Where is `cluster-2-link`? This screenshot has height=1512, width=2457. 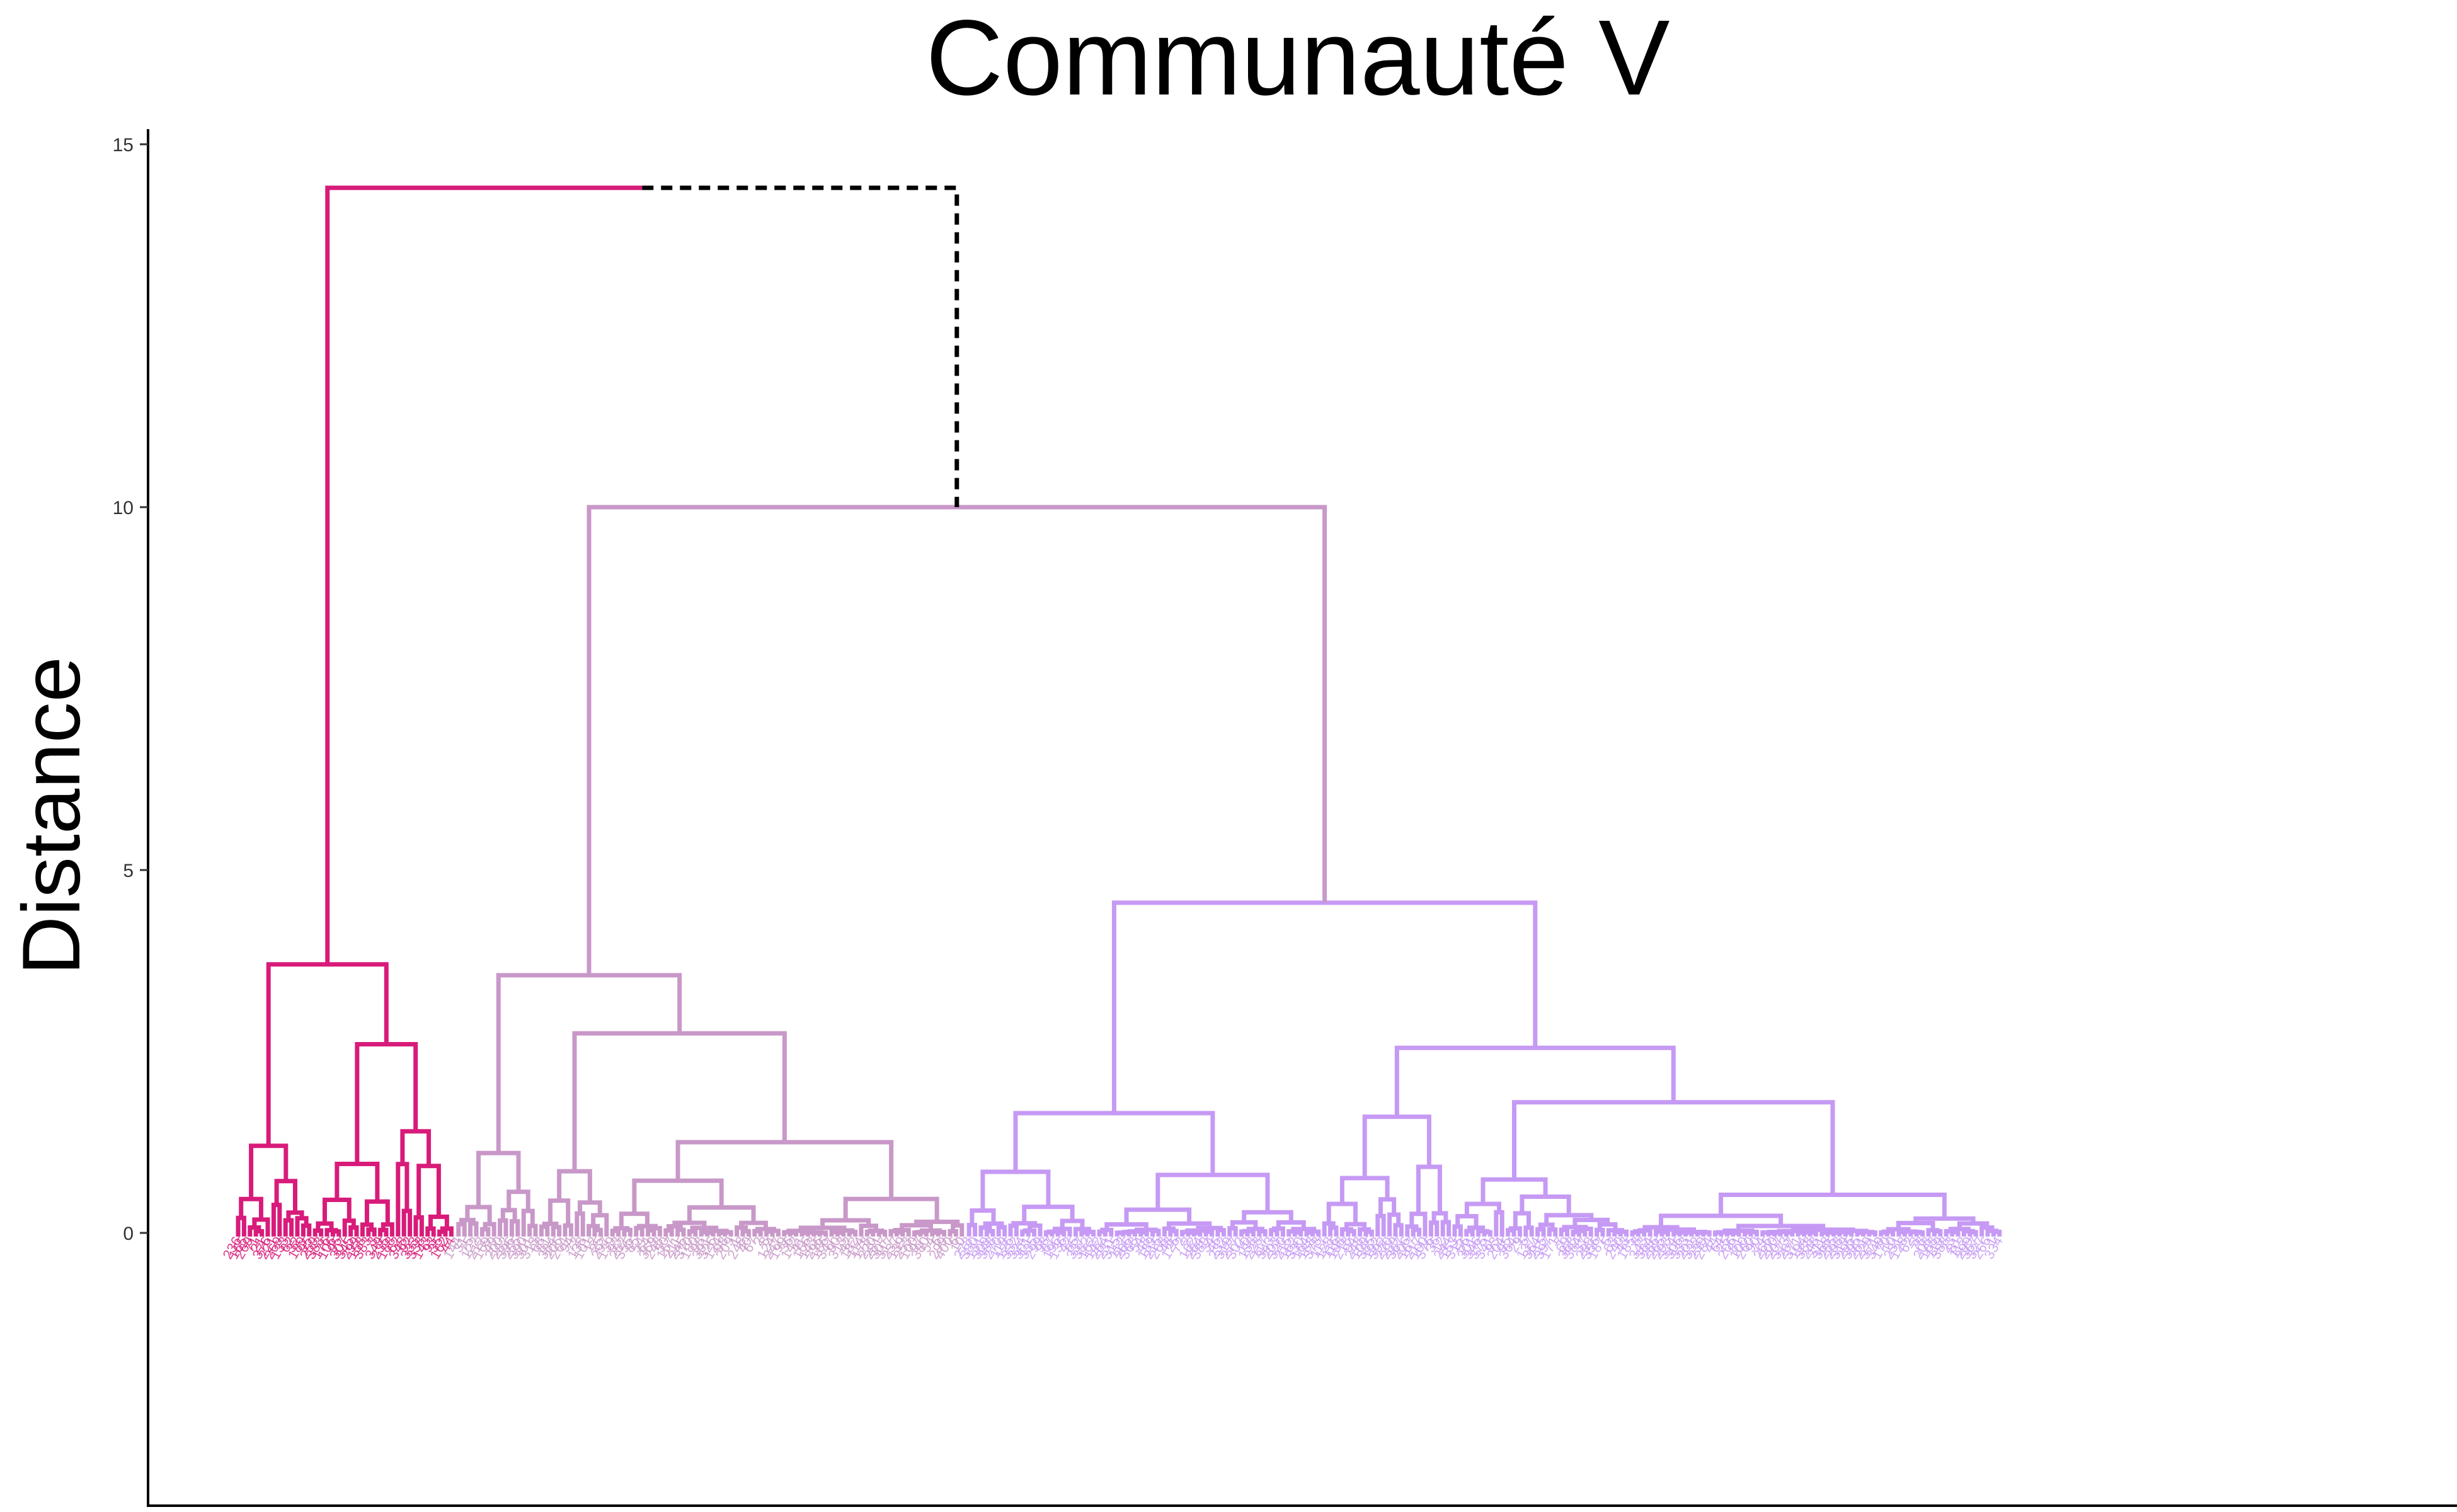 cluster-2-link is located at coordinates (589, 1063).